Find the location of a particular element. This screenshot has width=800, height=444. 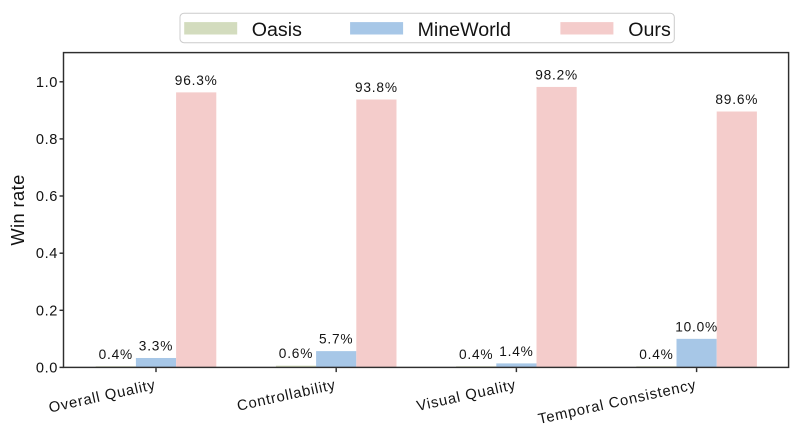

svg-text: 0.4 is located at coordinates (47, 254).